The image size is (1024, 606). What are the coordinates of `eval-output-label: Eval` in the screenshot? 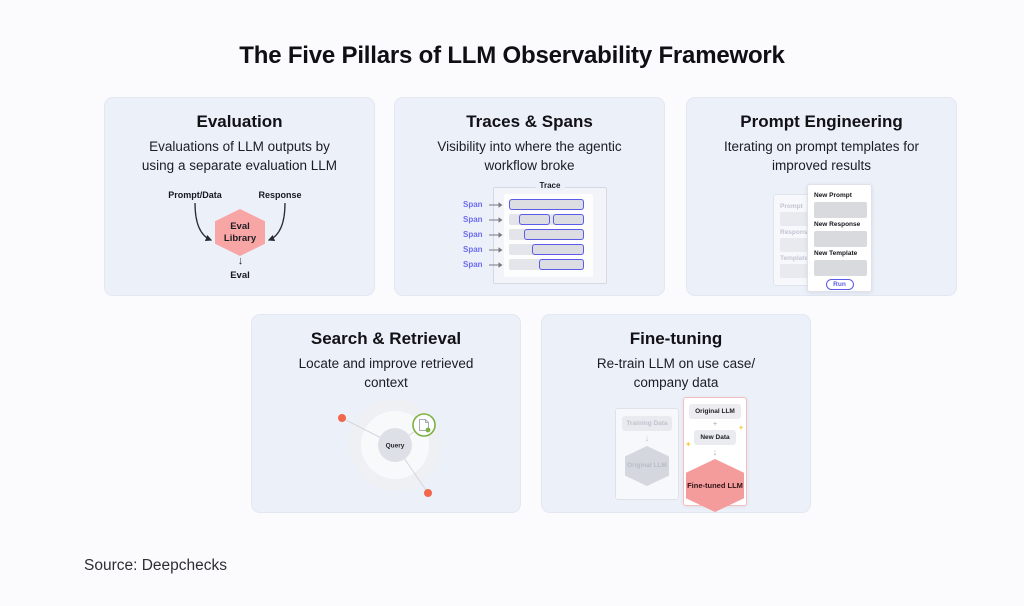 It's located at (240, 275).